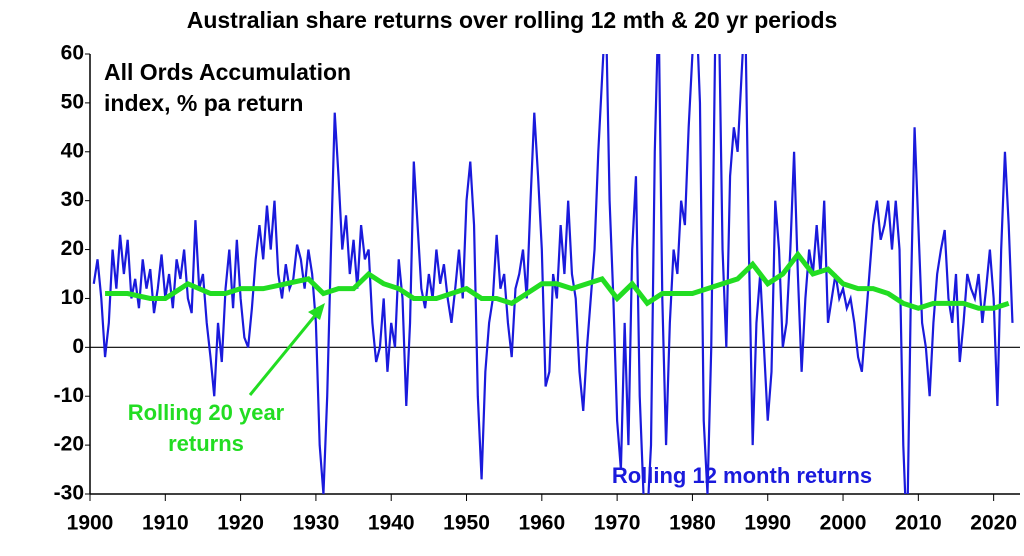  What do you see at coordinates (391, 523) in the screenshot?
I see `x-tick-label: 1940` at bounding box center [391, 523].